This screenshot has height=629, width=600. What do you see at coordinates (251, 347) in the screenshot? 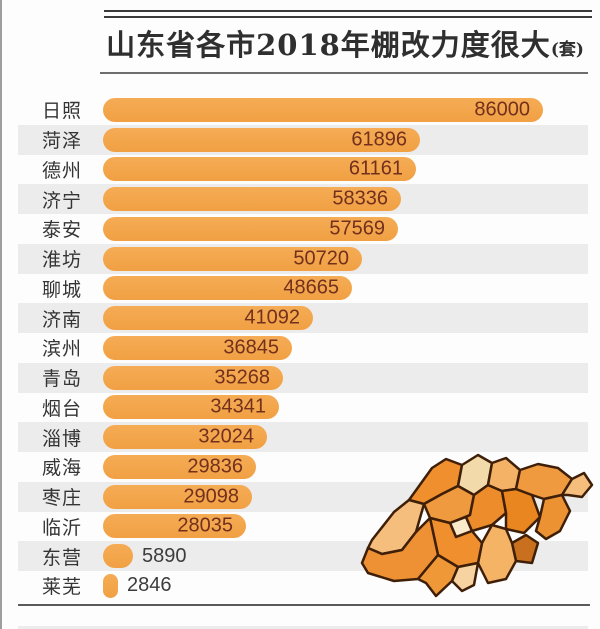
I see `bar-value: 36845` at bounding box center [251, 347].